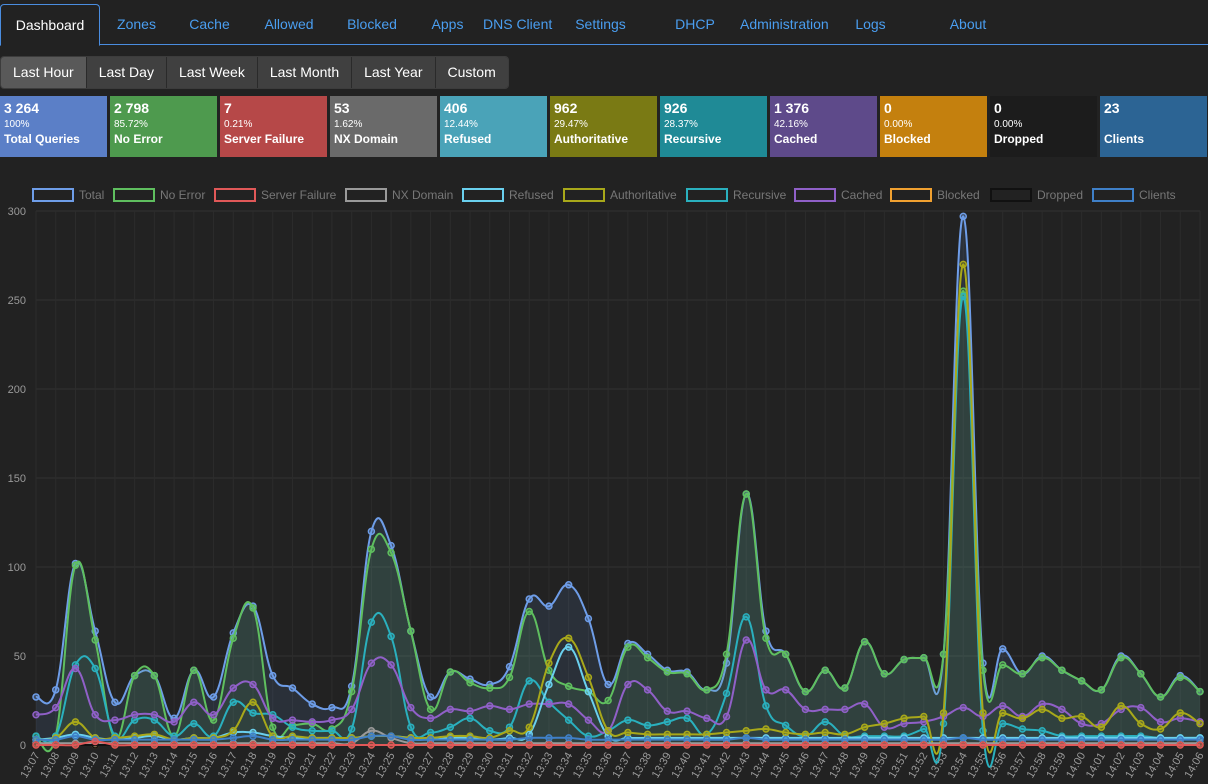 The width and height of the screenshot is (1208, 784). What do you see at coordinates (447, 24) in the screenshot?
I see `tab-apps: Apps` at bounding box center [447, 24].